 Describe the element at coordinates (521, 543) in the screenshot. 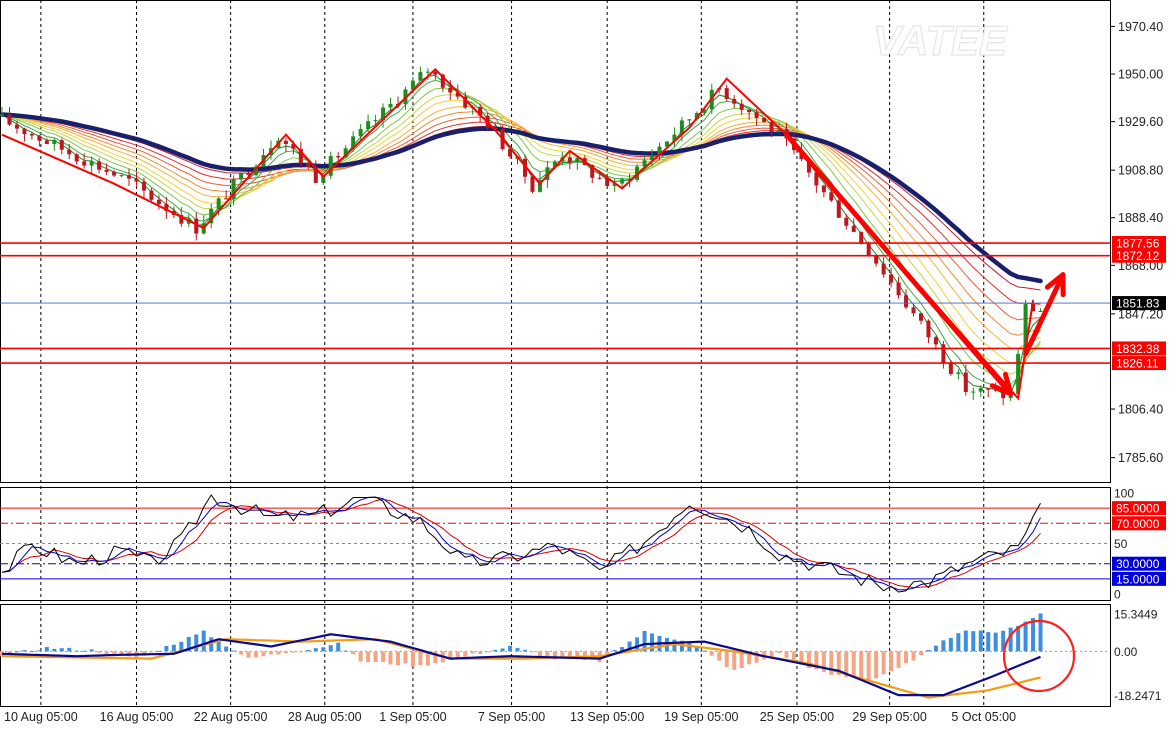

I see `stoch-signal-line` at that location.